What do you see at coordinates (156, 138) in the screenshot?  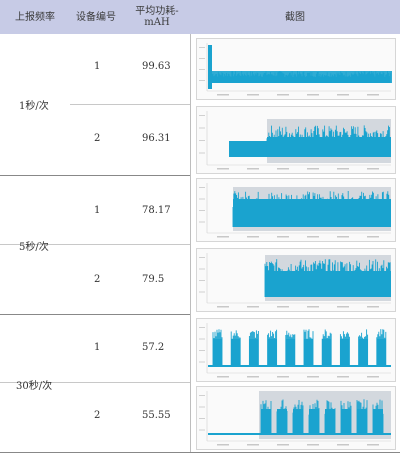 I see `avg-power-value: 96.31` at bounding box center [156, 138].